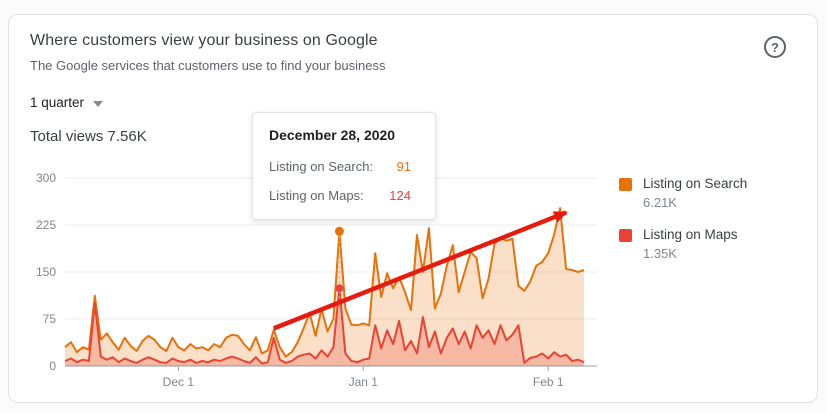  I want to click on x-axis-tick-label: Dec 1, so click(178, 382).